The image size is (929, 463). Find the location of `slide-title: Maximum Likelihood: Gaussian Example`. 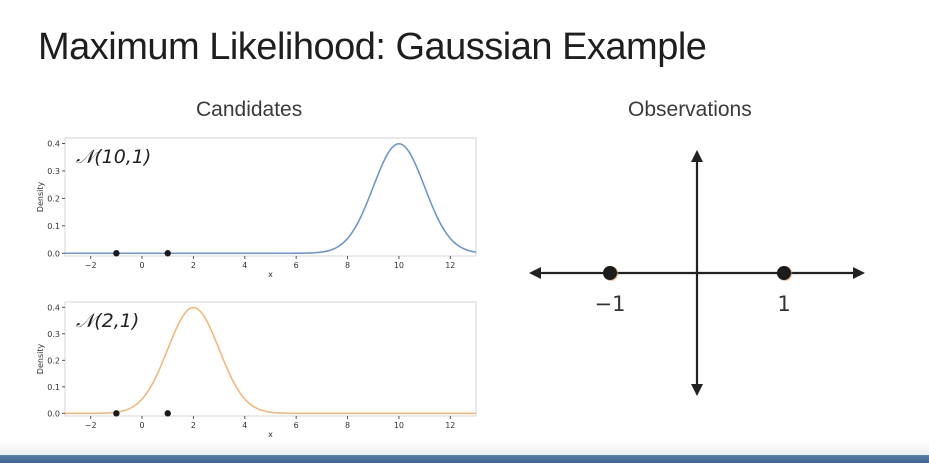

slide-title: Maximum Likelihood: Gaussian Example is located at coordinates (372, 47).